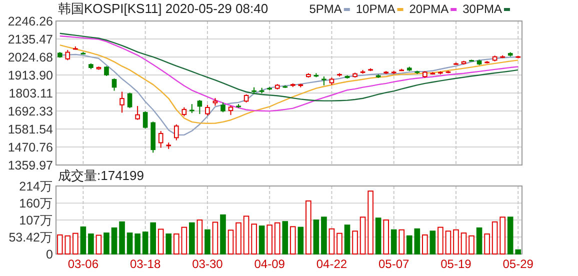 Image resolution: width=578 pixels, height=276 pixels. Describe the element at coordinates (31, 165) in the screenshot. I see `y-tick-label: 1359.97` at that location.